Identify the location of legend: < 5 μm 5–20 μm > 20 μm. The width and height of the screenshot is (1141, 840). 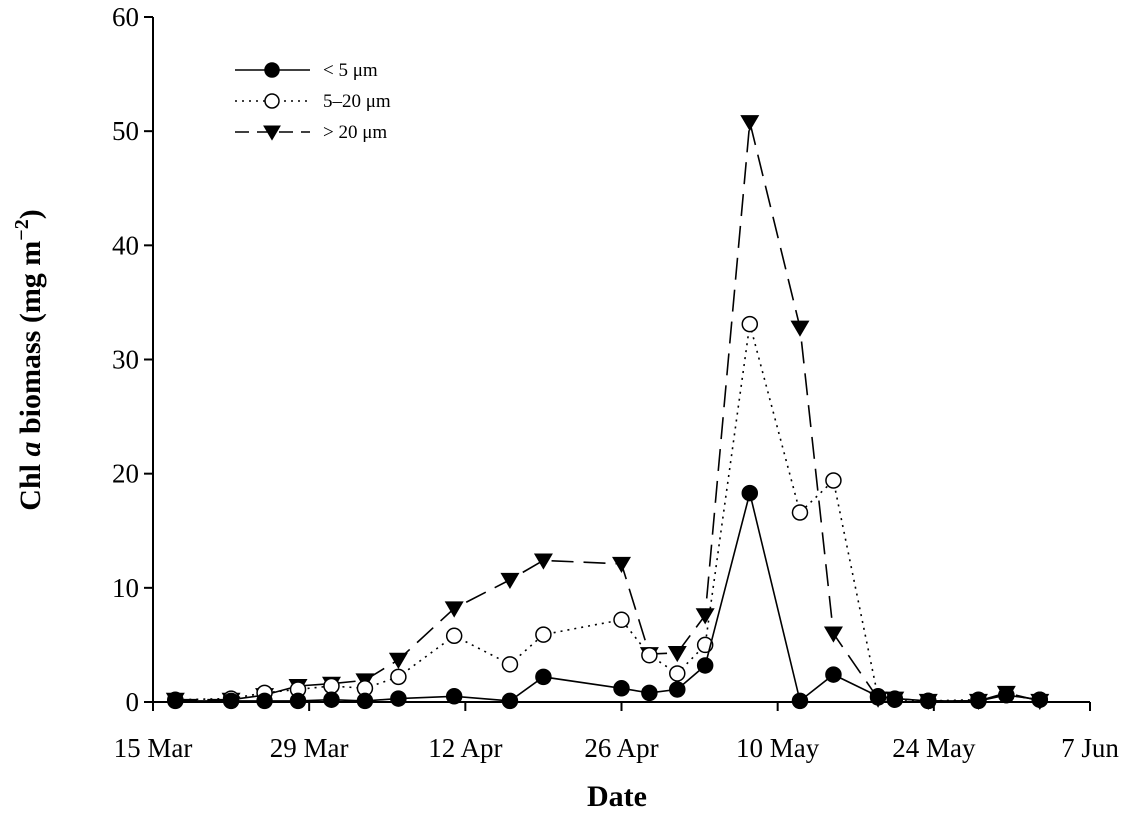
(313, 101).